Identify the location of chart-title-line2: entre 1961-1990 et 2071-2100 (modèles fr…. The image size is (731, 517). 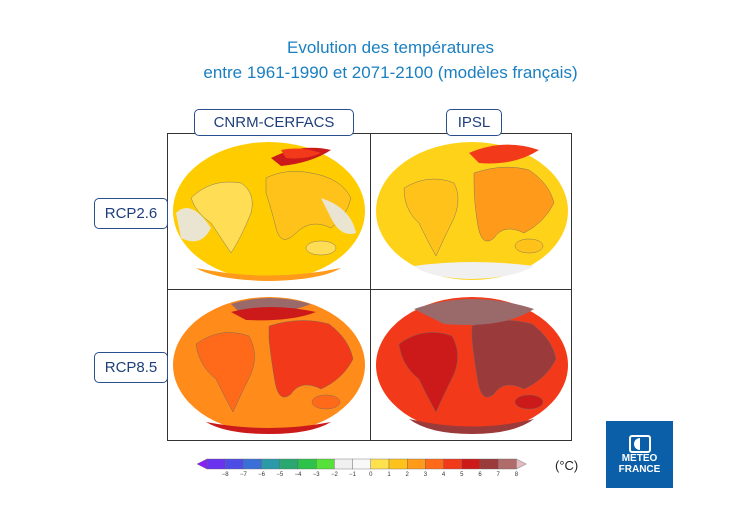
(390, 72).